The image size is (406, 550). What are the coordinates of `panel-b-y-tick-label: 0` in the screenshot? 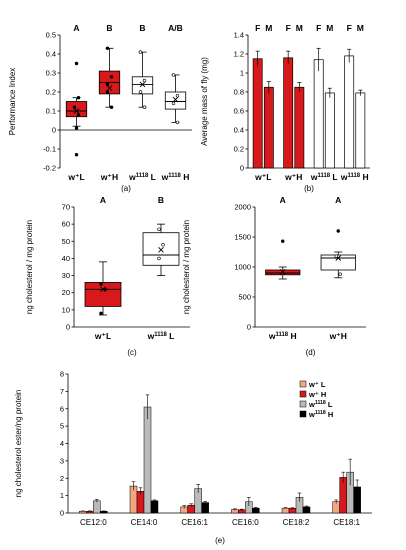 It's located at (242, 168).